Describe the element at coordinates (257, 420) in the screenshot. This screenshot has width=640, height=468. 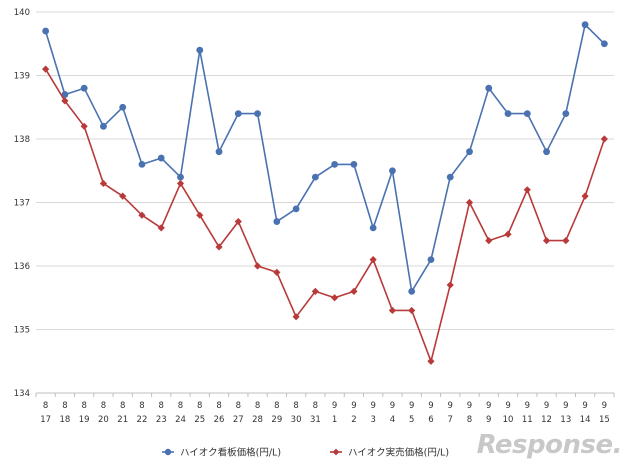
I see `x-tick-day: 28` at that location.